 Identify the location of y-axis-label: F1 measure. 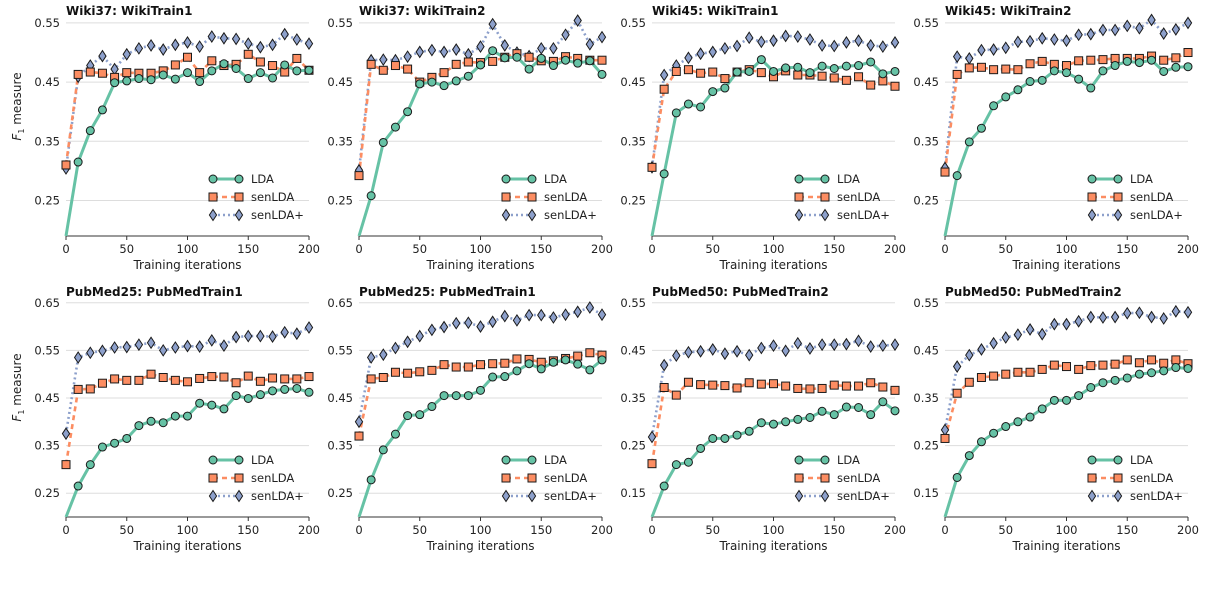
(18, 387).